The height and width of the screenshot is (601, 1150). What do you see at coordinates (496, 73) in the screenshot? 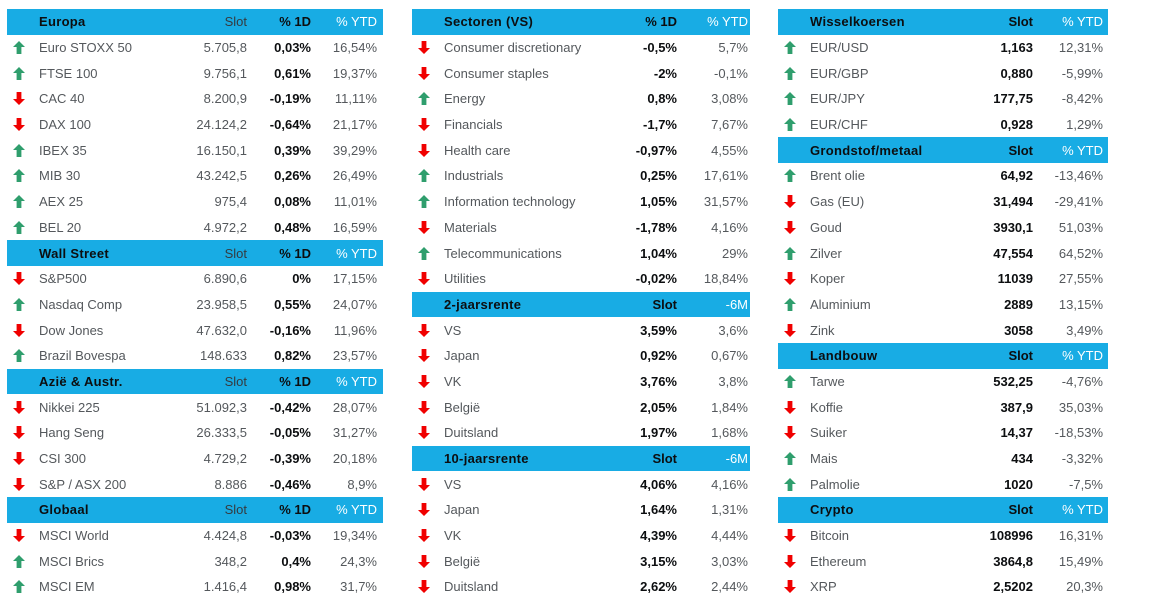
I see `instrument-label: Consumer staples` at bounding box center [496, 73].